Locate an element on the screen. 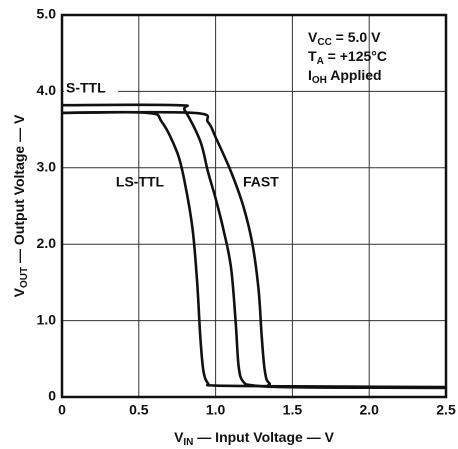  annotation-sub: A is located at coordinates (320, 61).